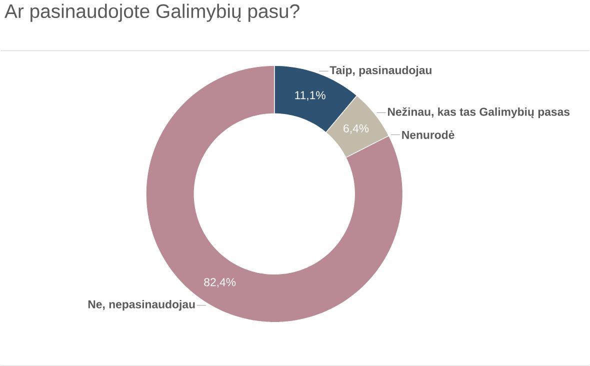 This screenshot has height=366, width=590. What do you see at coordinates (220, 283) in the screenshot?
I see `data-label: 82,4%` at bounding box center [220, 283].